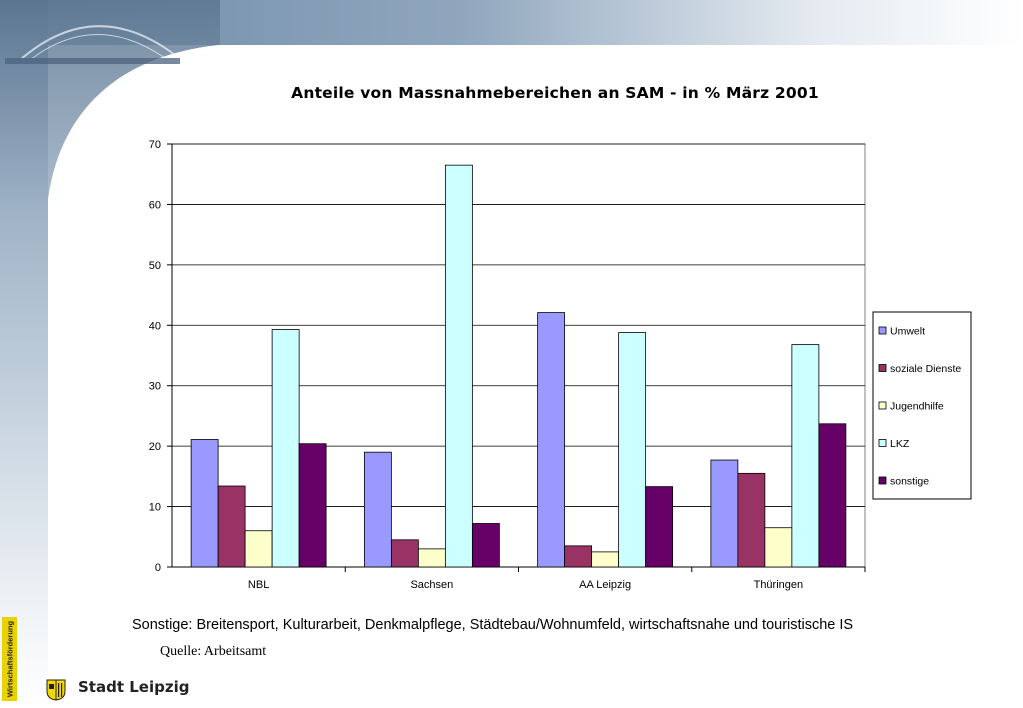  Describe the element at coordinates (925, 369) in the screenshot. I see `legend-label: soziale Dienste` at that location.